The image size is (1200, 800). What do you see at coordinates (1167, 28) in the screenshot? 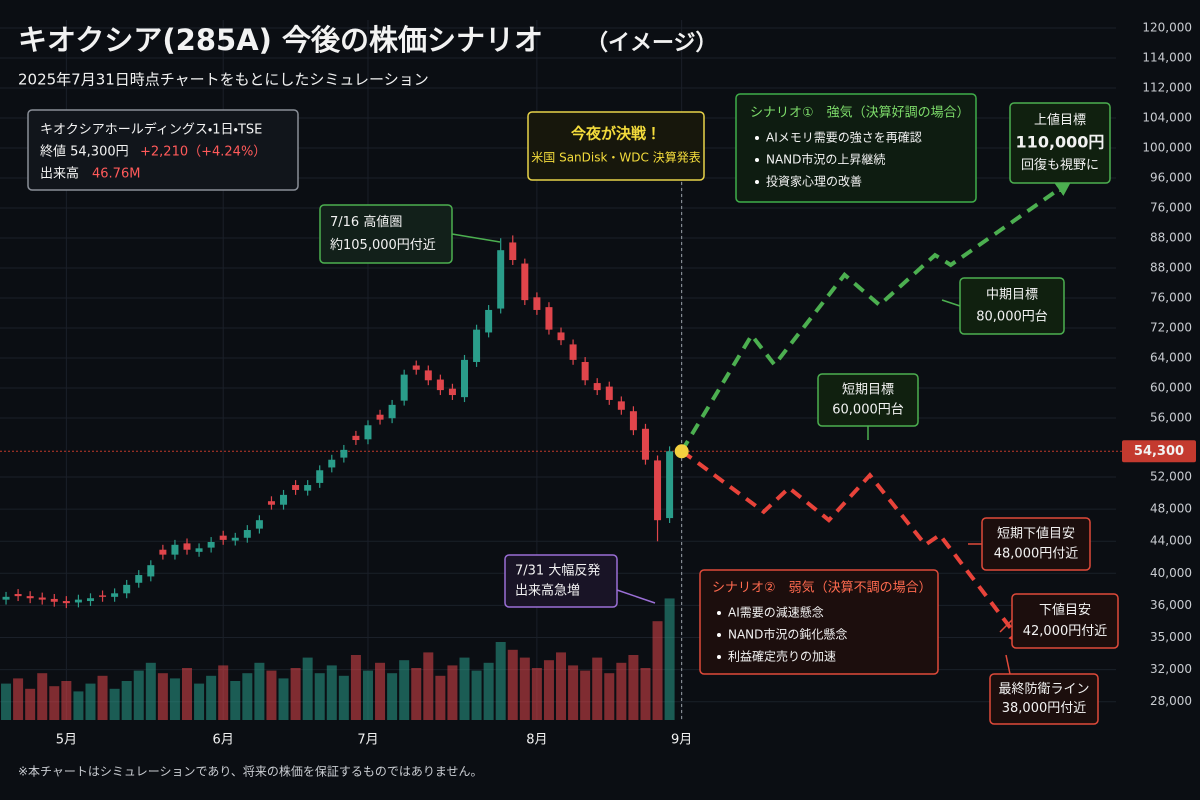
I see `y-axis-label: 120,000` at bounding box center [1167, 28].